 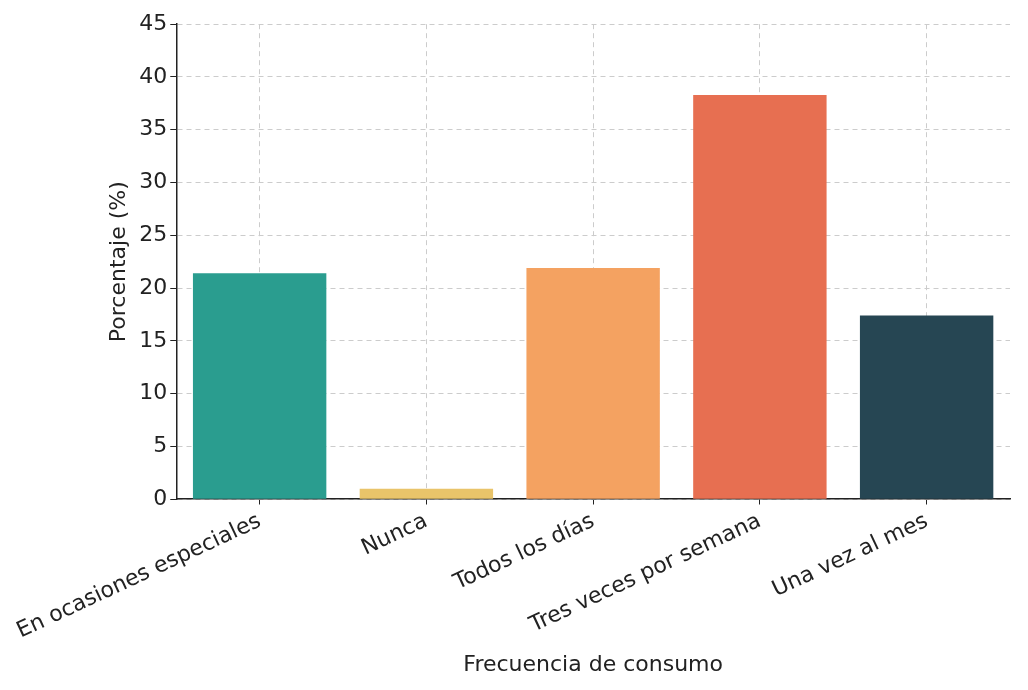 What do you see at coordinates (153, 286) in the screenshot?
I see `y-tick-label: 20` at bounding box center [153, 286].